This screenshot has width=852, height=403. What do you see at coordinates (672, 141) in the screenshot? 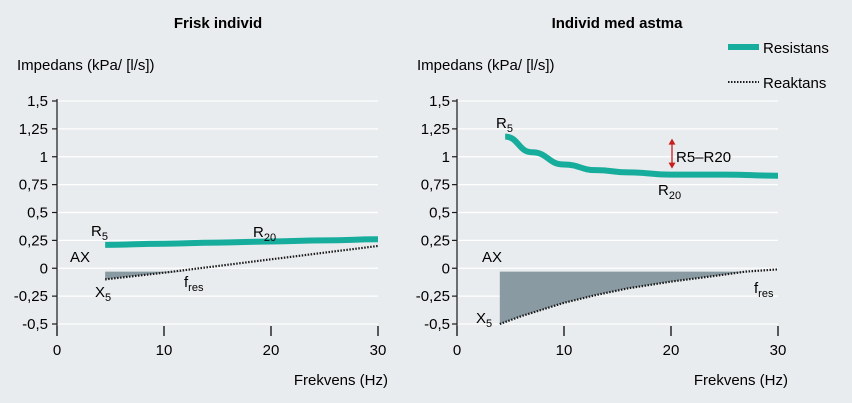
I see `diff-arrow-head-up` at bounding box center [672, 141].